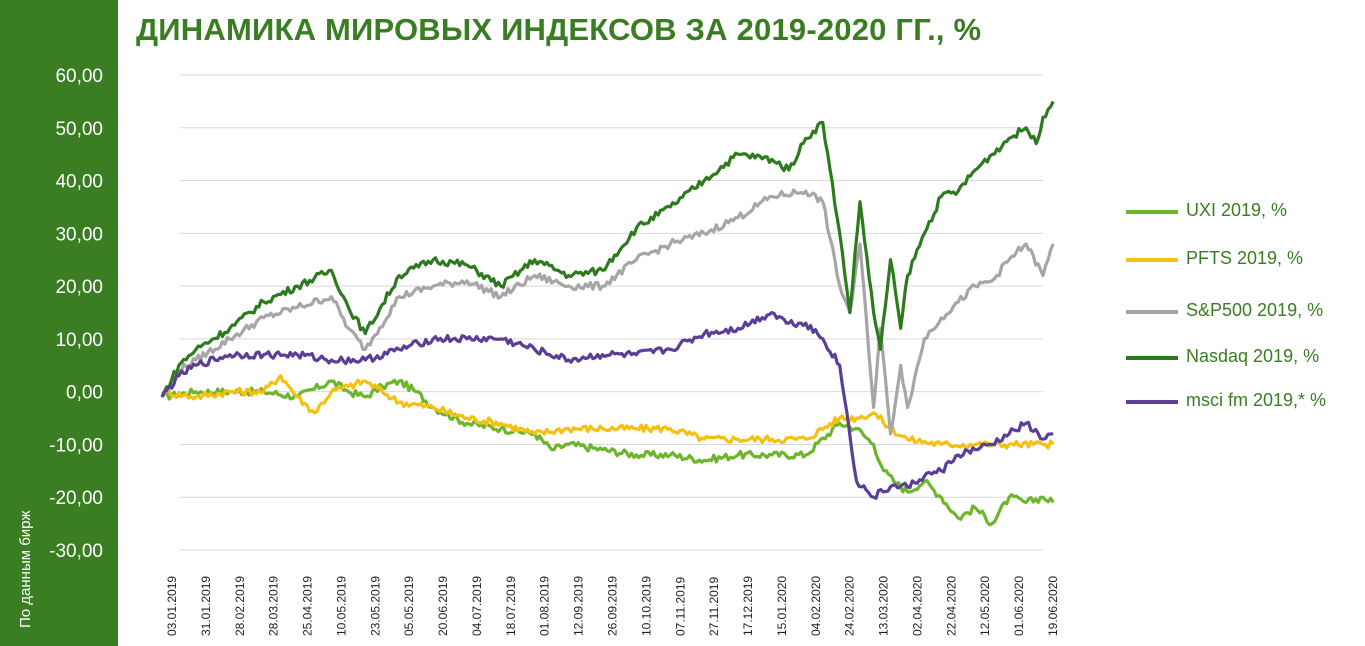 This screenshot has width=1365, height=646. I want to click on left-banner: По данным бирж, so click(59, 323).